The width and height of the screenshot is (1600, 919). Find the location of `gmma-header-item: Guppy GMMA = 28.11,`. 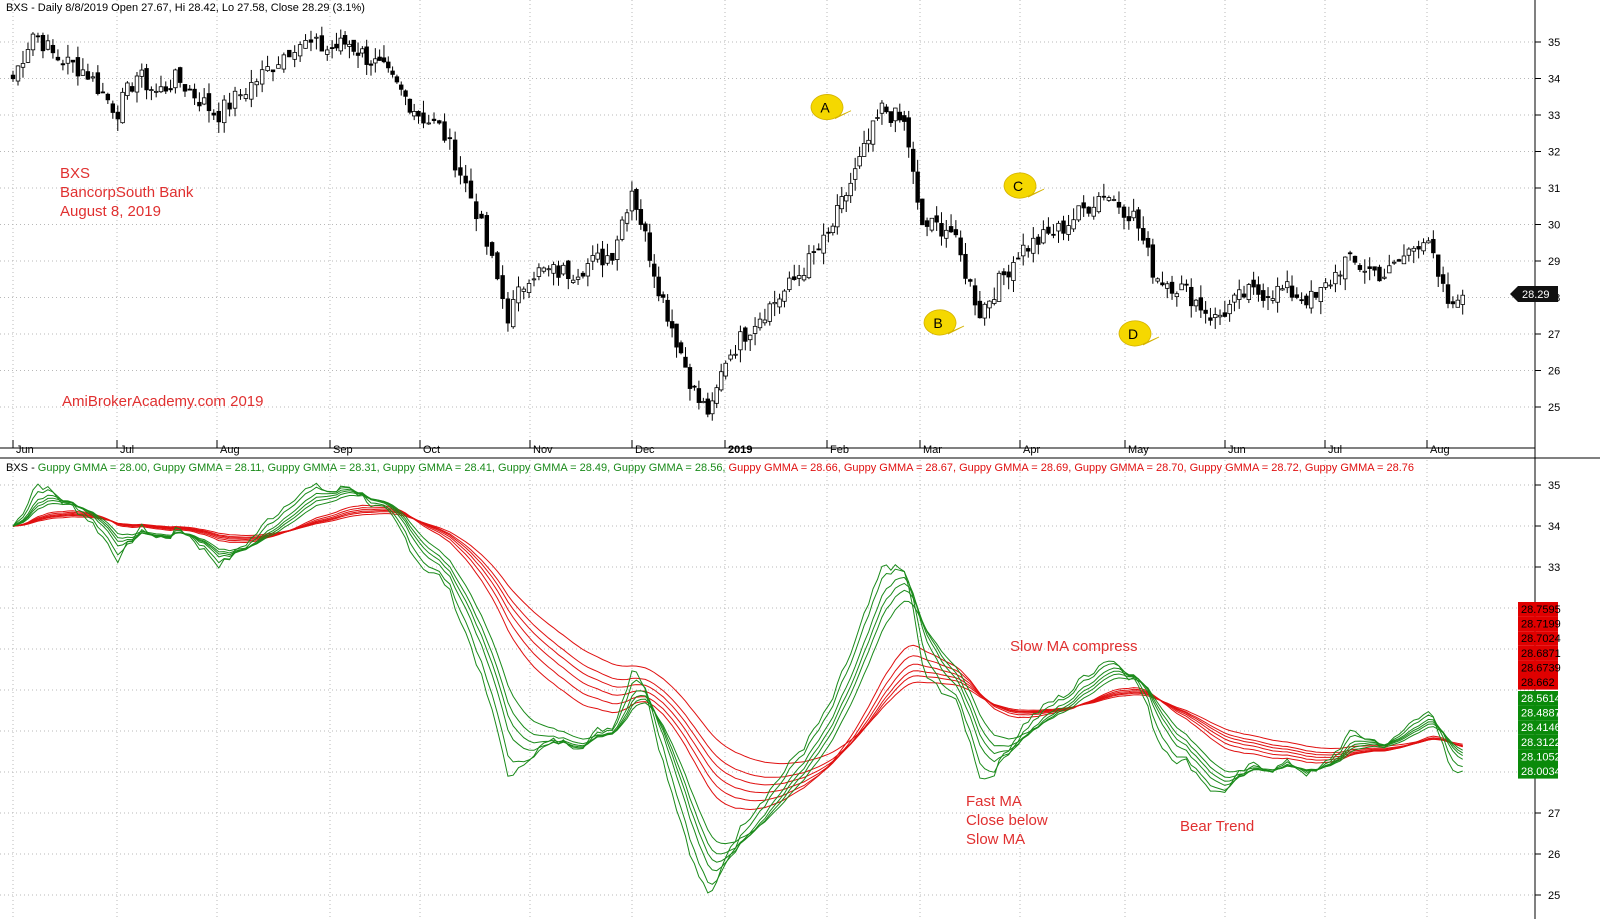

gmma-header-item: Guppy GMMA = 28.11, is located at coordinates (207, 468).